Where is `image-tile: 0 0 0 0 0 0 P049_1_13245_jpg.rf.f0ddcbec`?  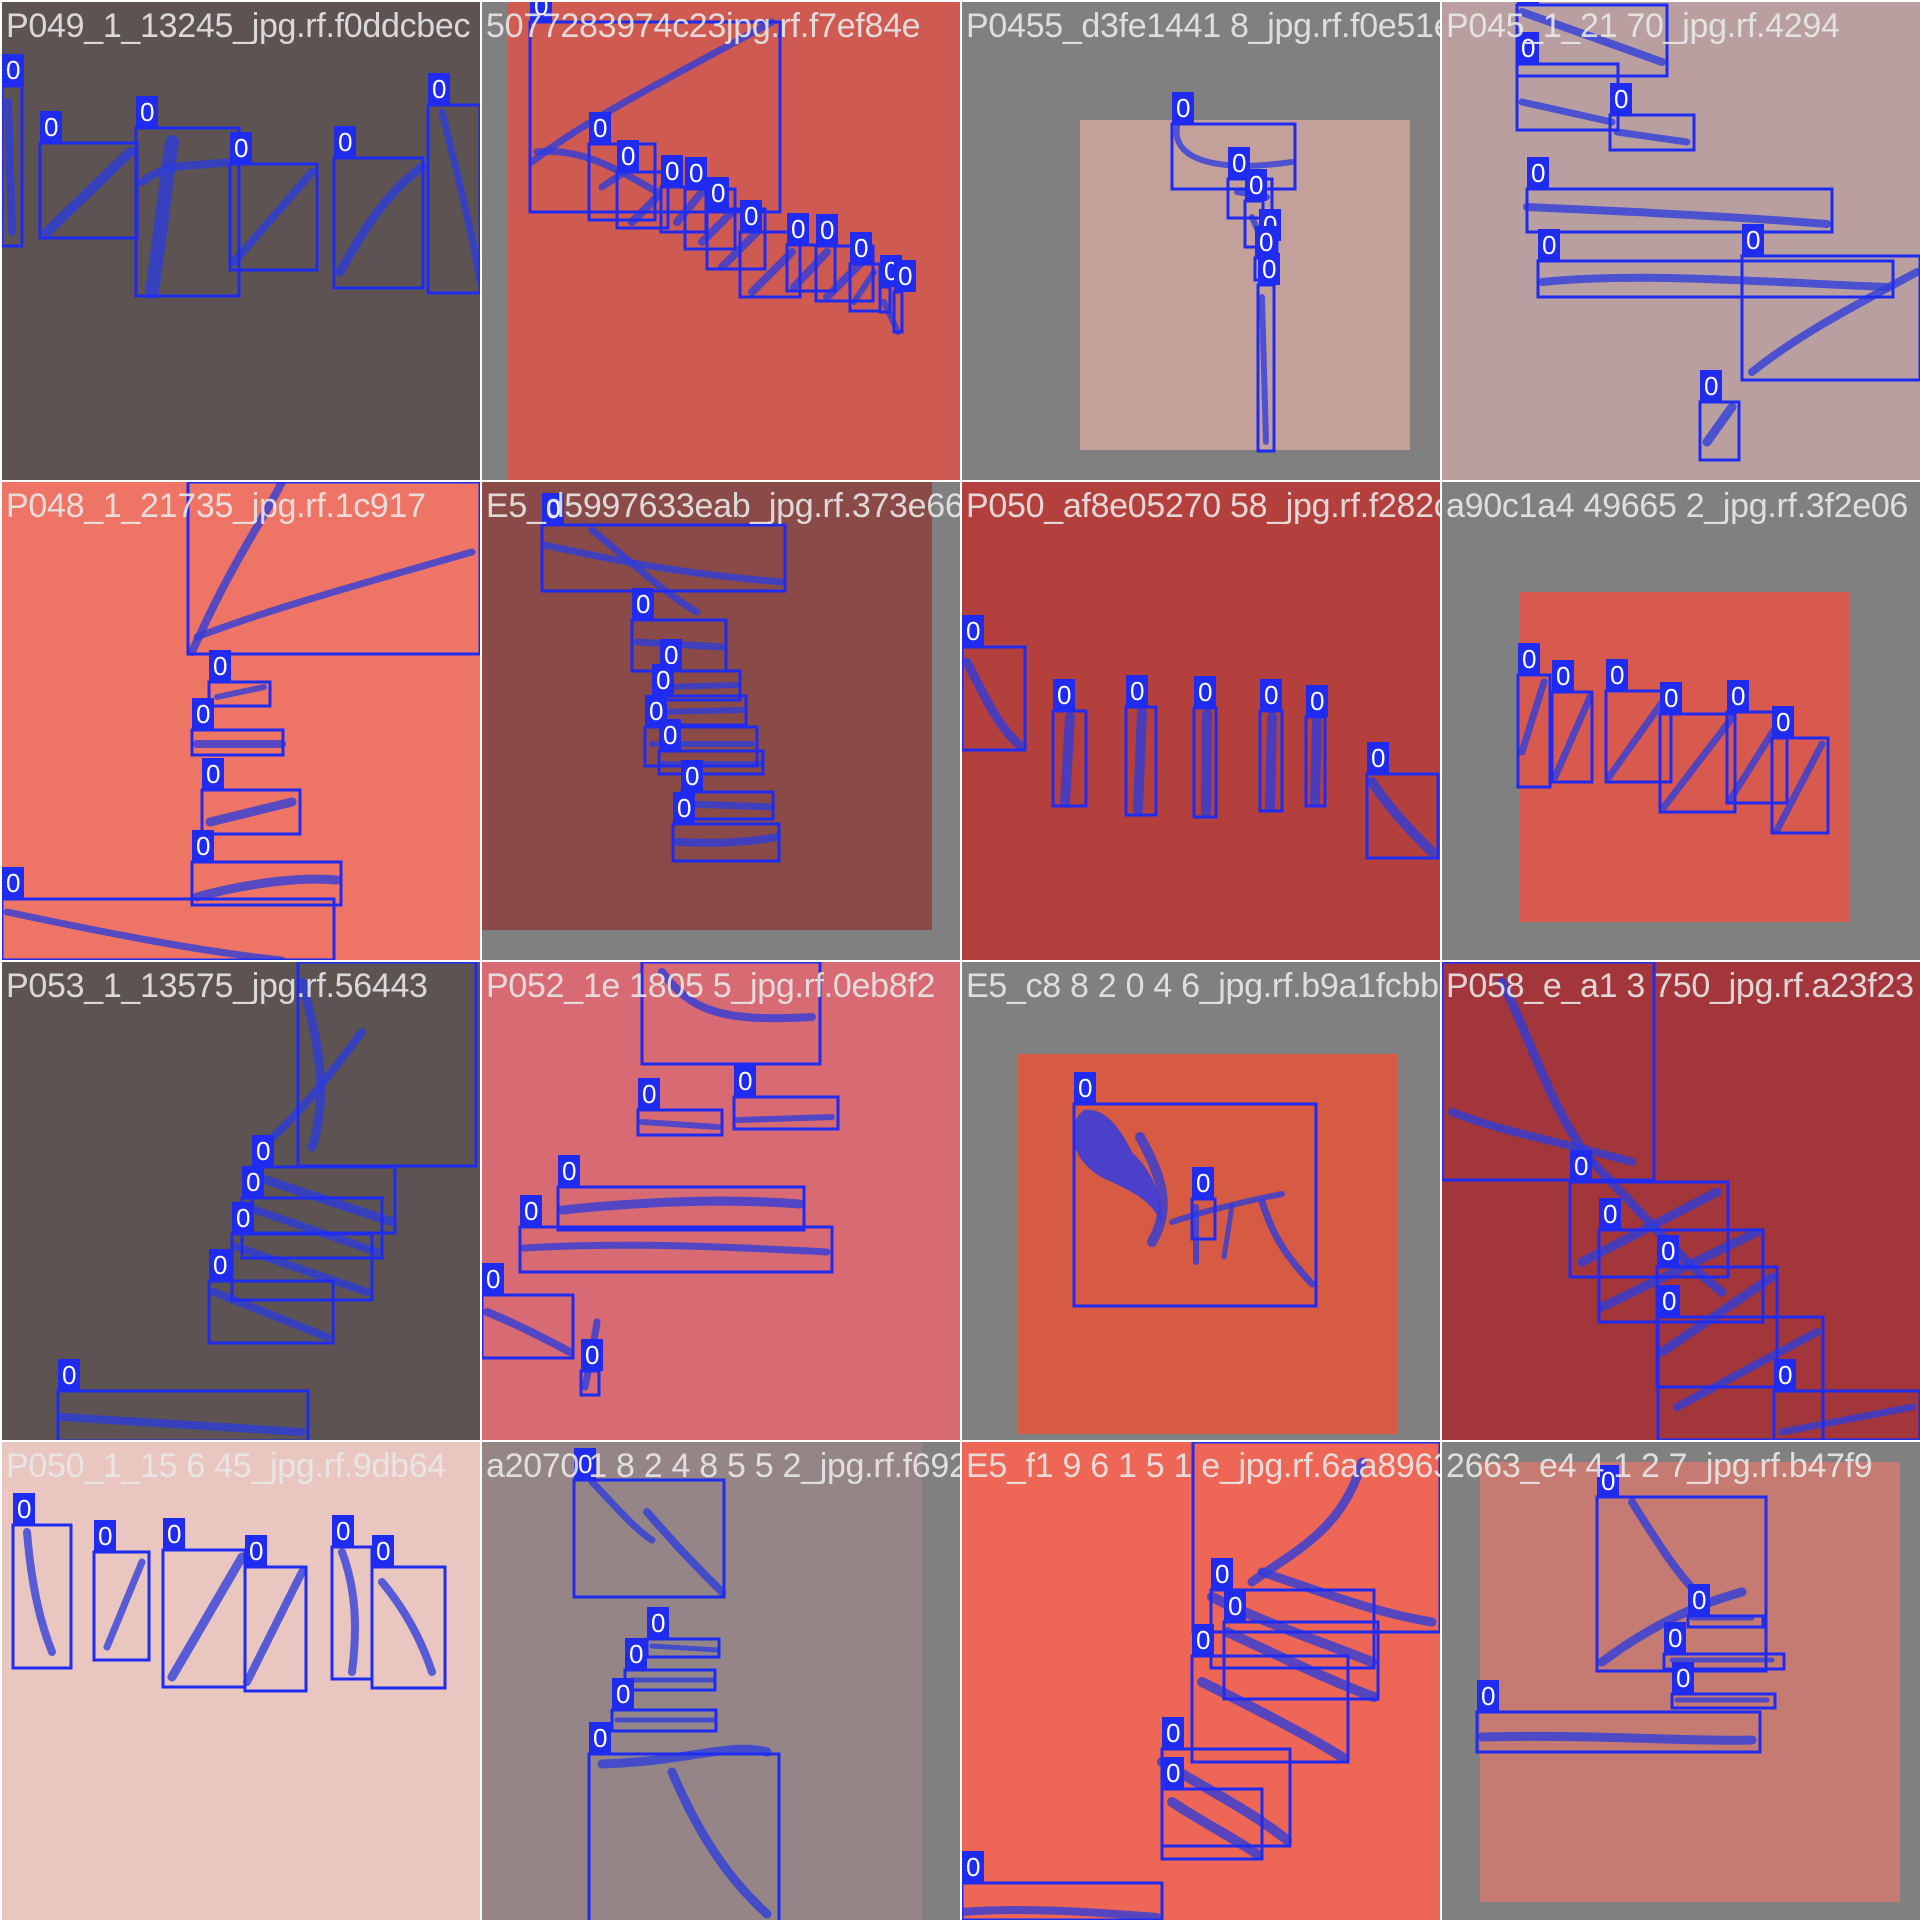
image-tile: 0 0 0 0 0 0 P049_1_13245_jpg.rf.f0ddcbec is located at coordinates (241, 241).